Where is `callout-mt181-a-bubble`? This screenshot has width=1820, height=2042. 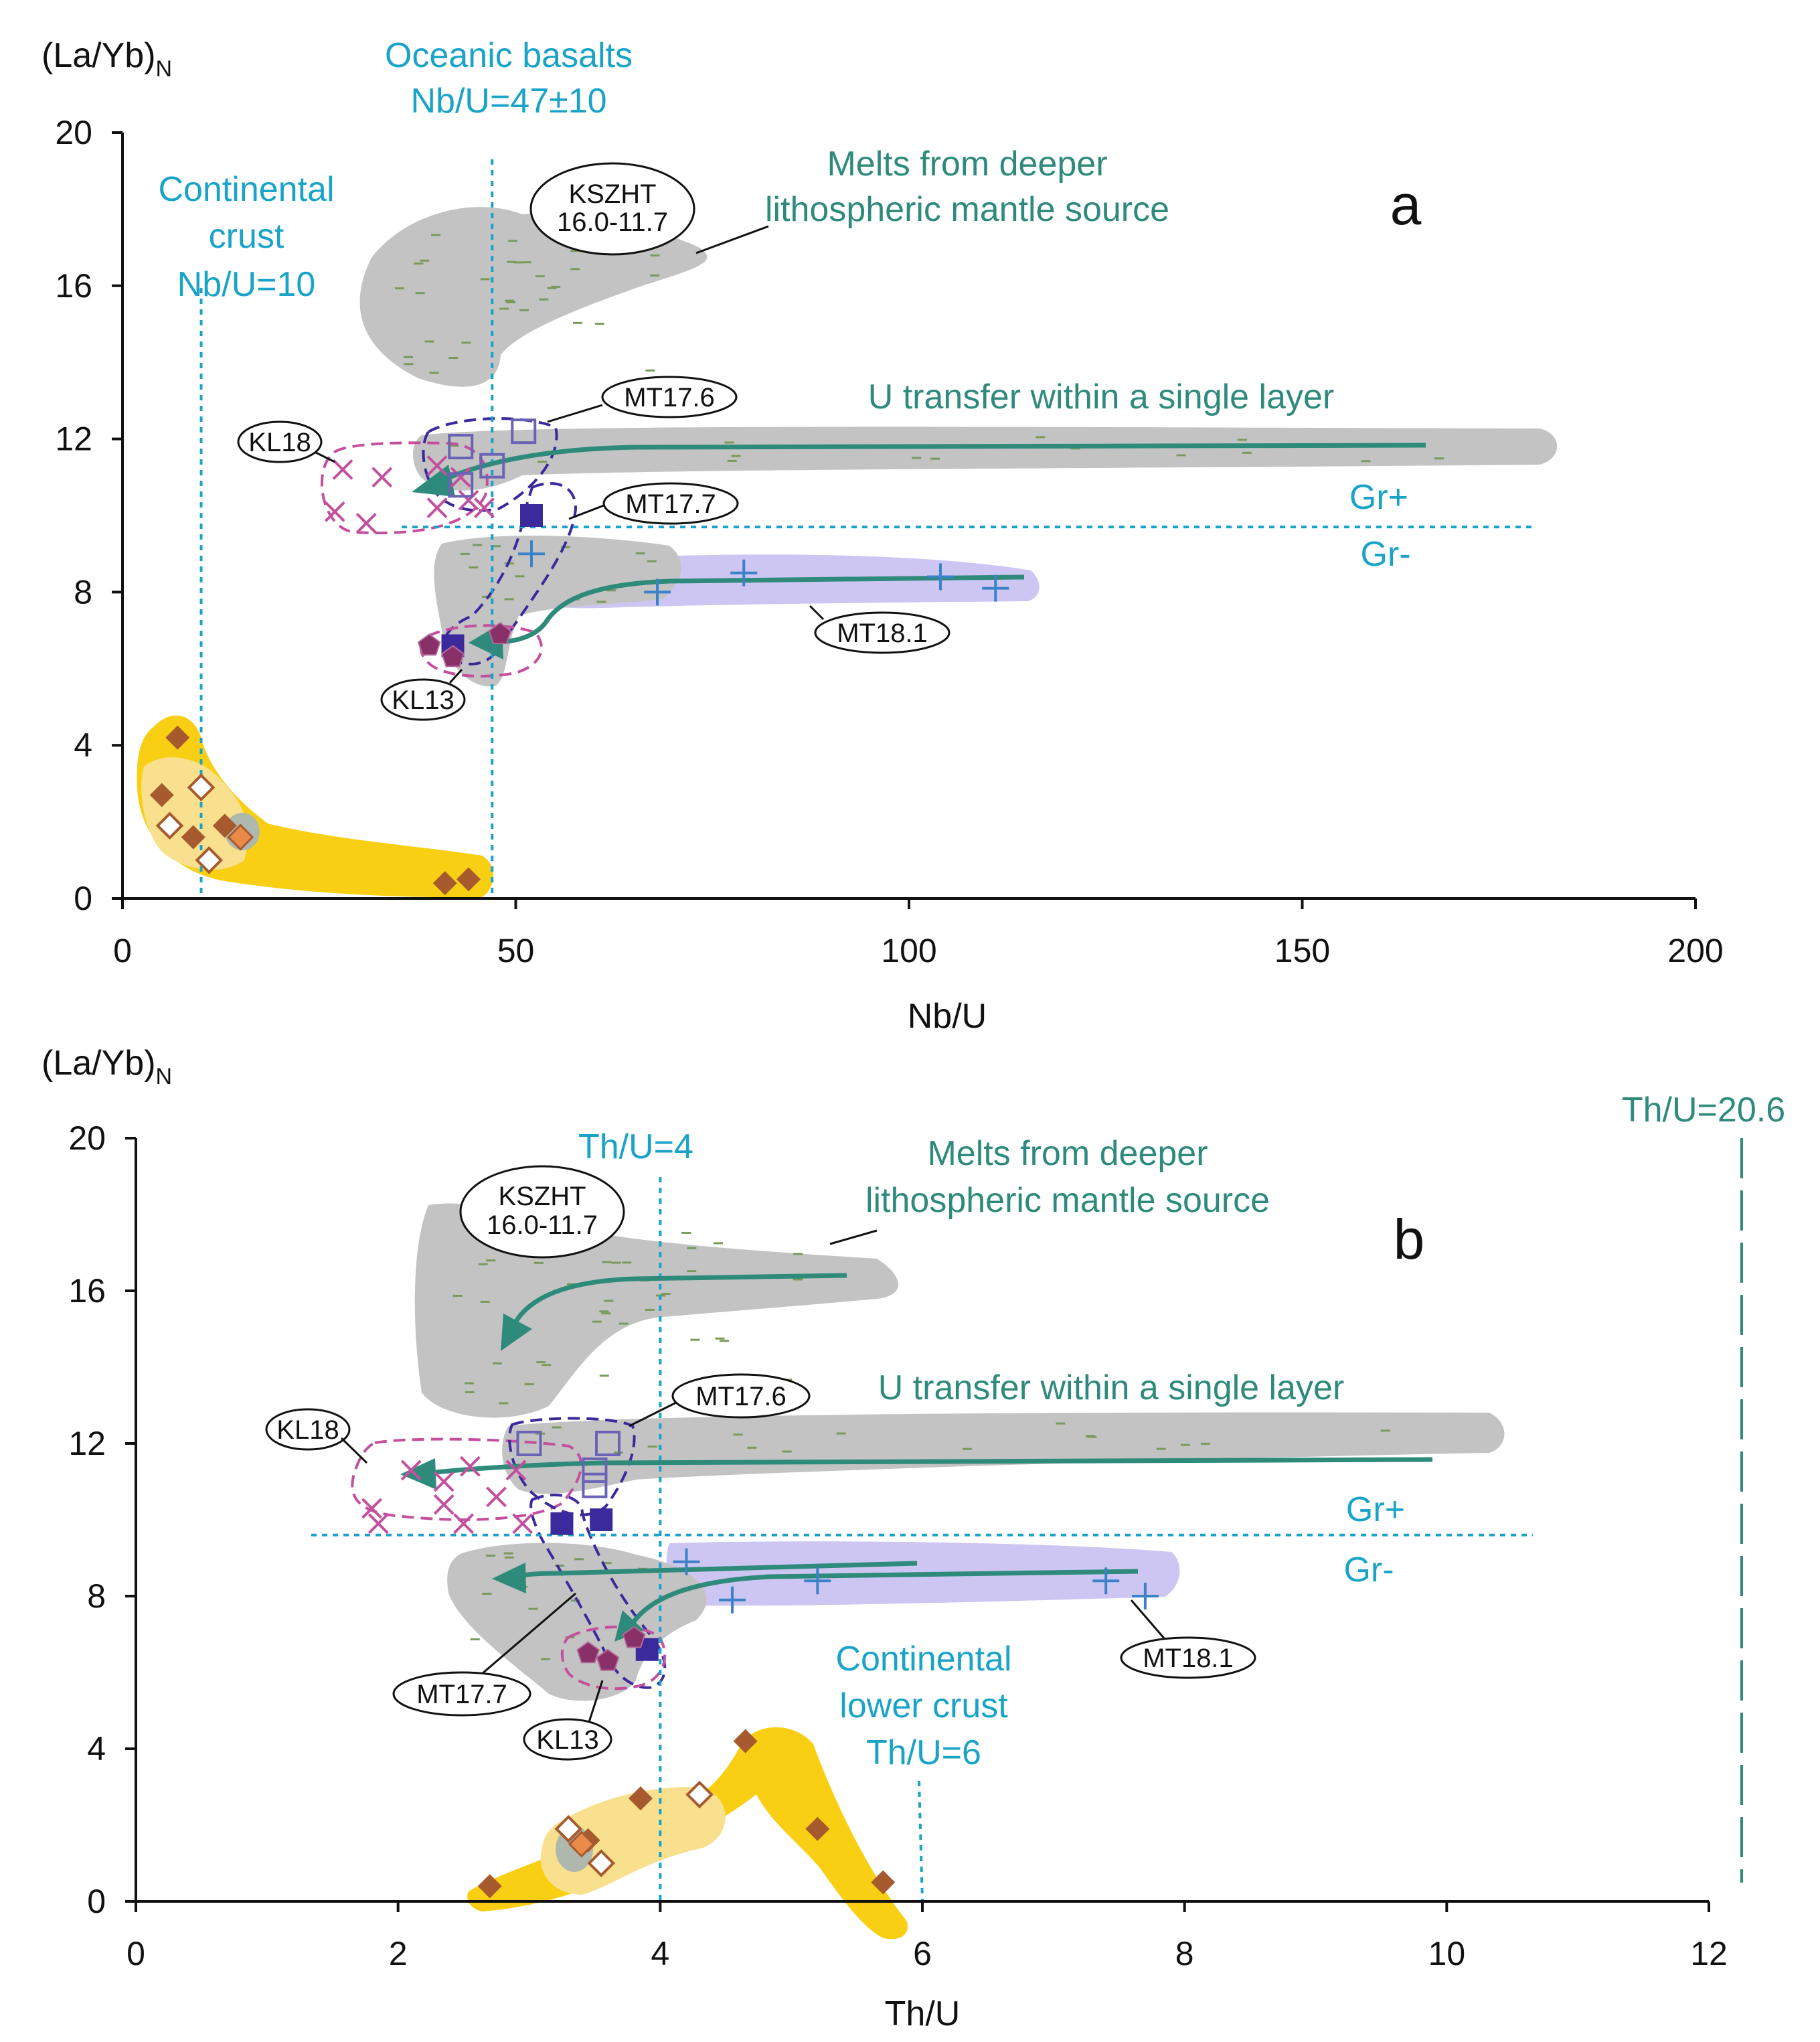
callout-mt181-a-bubble is located at coordinates (882, 632).